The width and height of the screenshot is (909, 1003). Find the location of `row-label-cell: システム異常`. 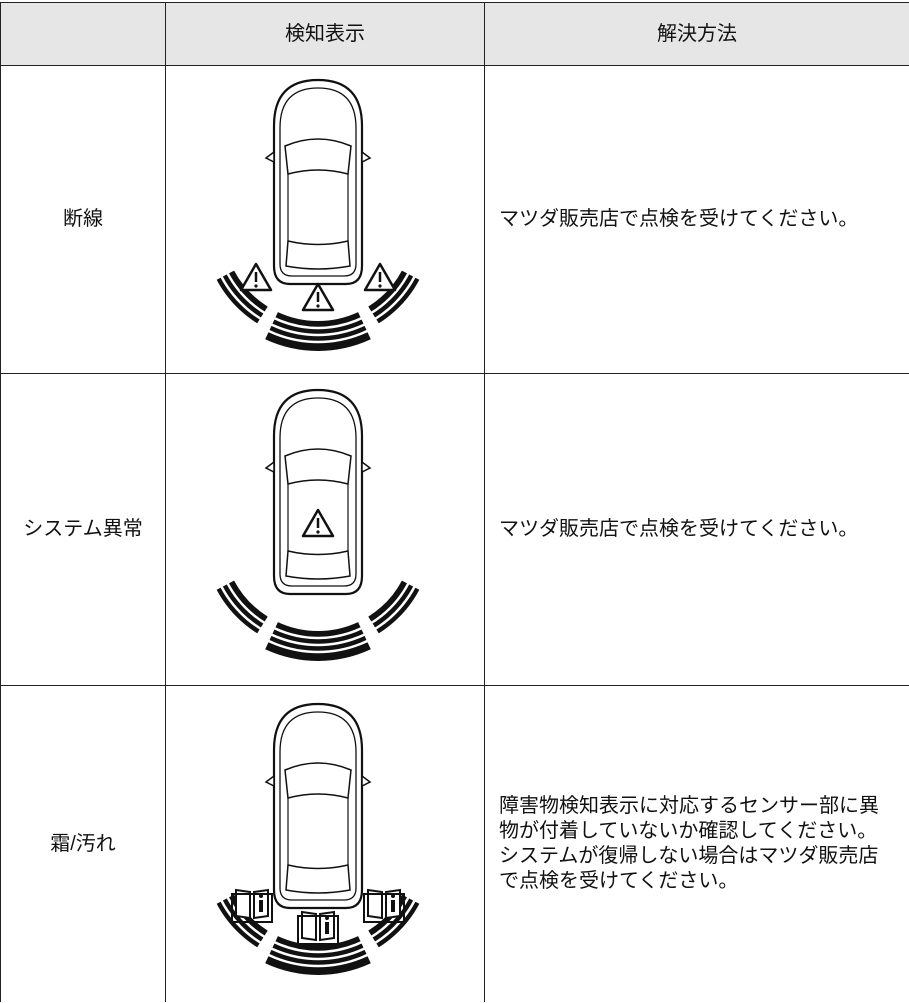

row-label-cell: システム異常 is located at coordinates (82, 529).